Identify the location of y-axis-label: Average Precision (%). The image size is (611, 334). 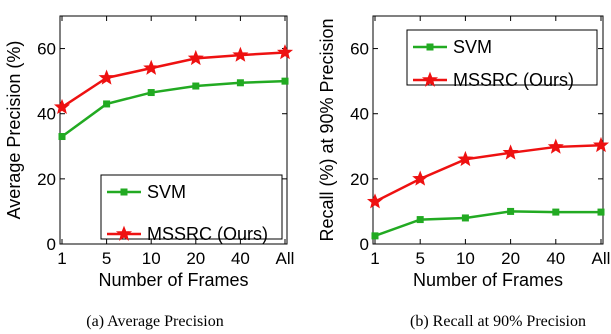
(14, 130).